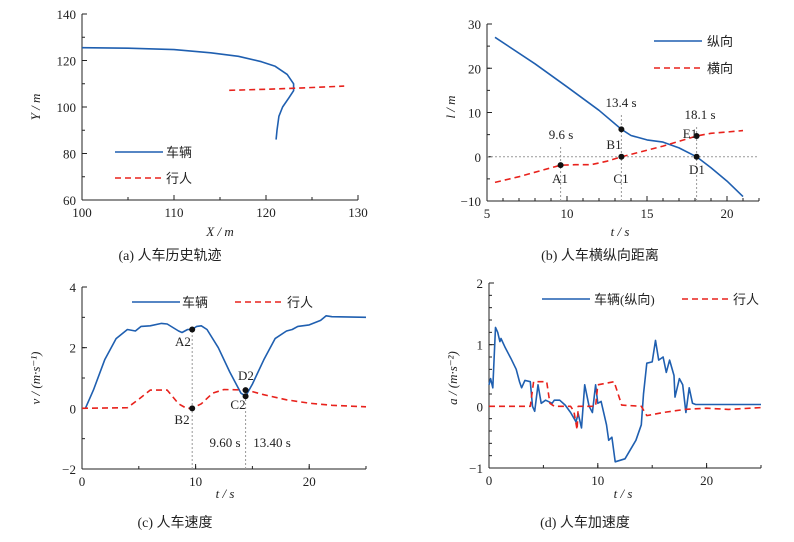 The image size is (794, 542). I want to click on y-axis-label: a / (m·s⁻²), so click(452, 378).